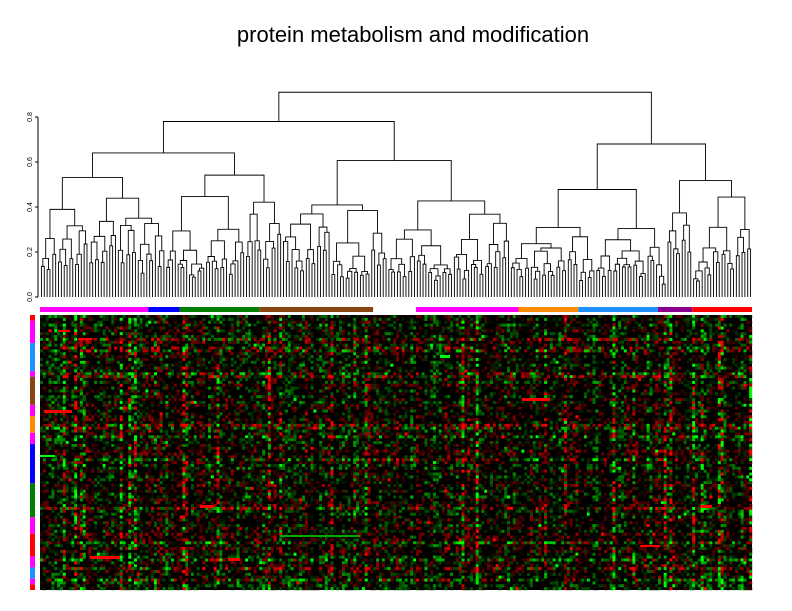 The image size is (792, 611). Describe the element at coordinates (32, 318) in the screenshot. I see `row-color-segment` at that location.